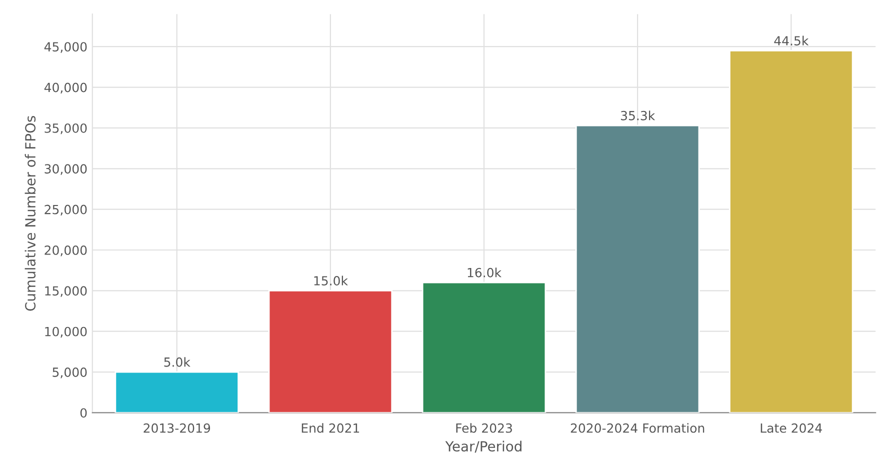  What do you see at coordinates (30, 213) in the screenshot?
I see `y-axis-title: Cumulative Number of FPOs` at bounding box center [30, 213].